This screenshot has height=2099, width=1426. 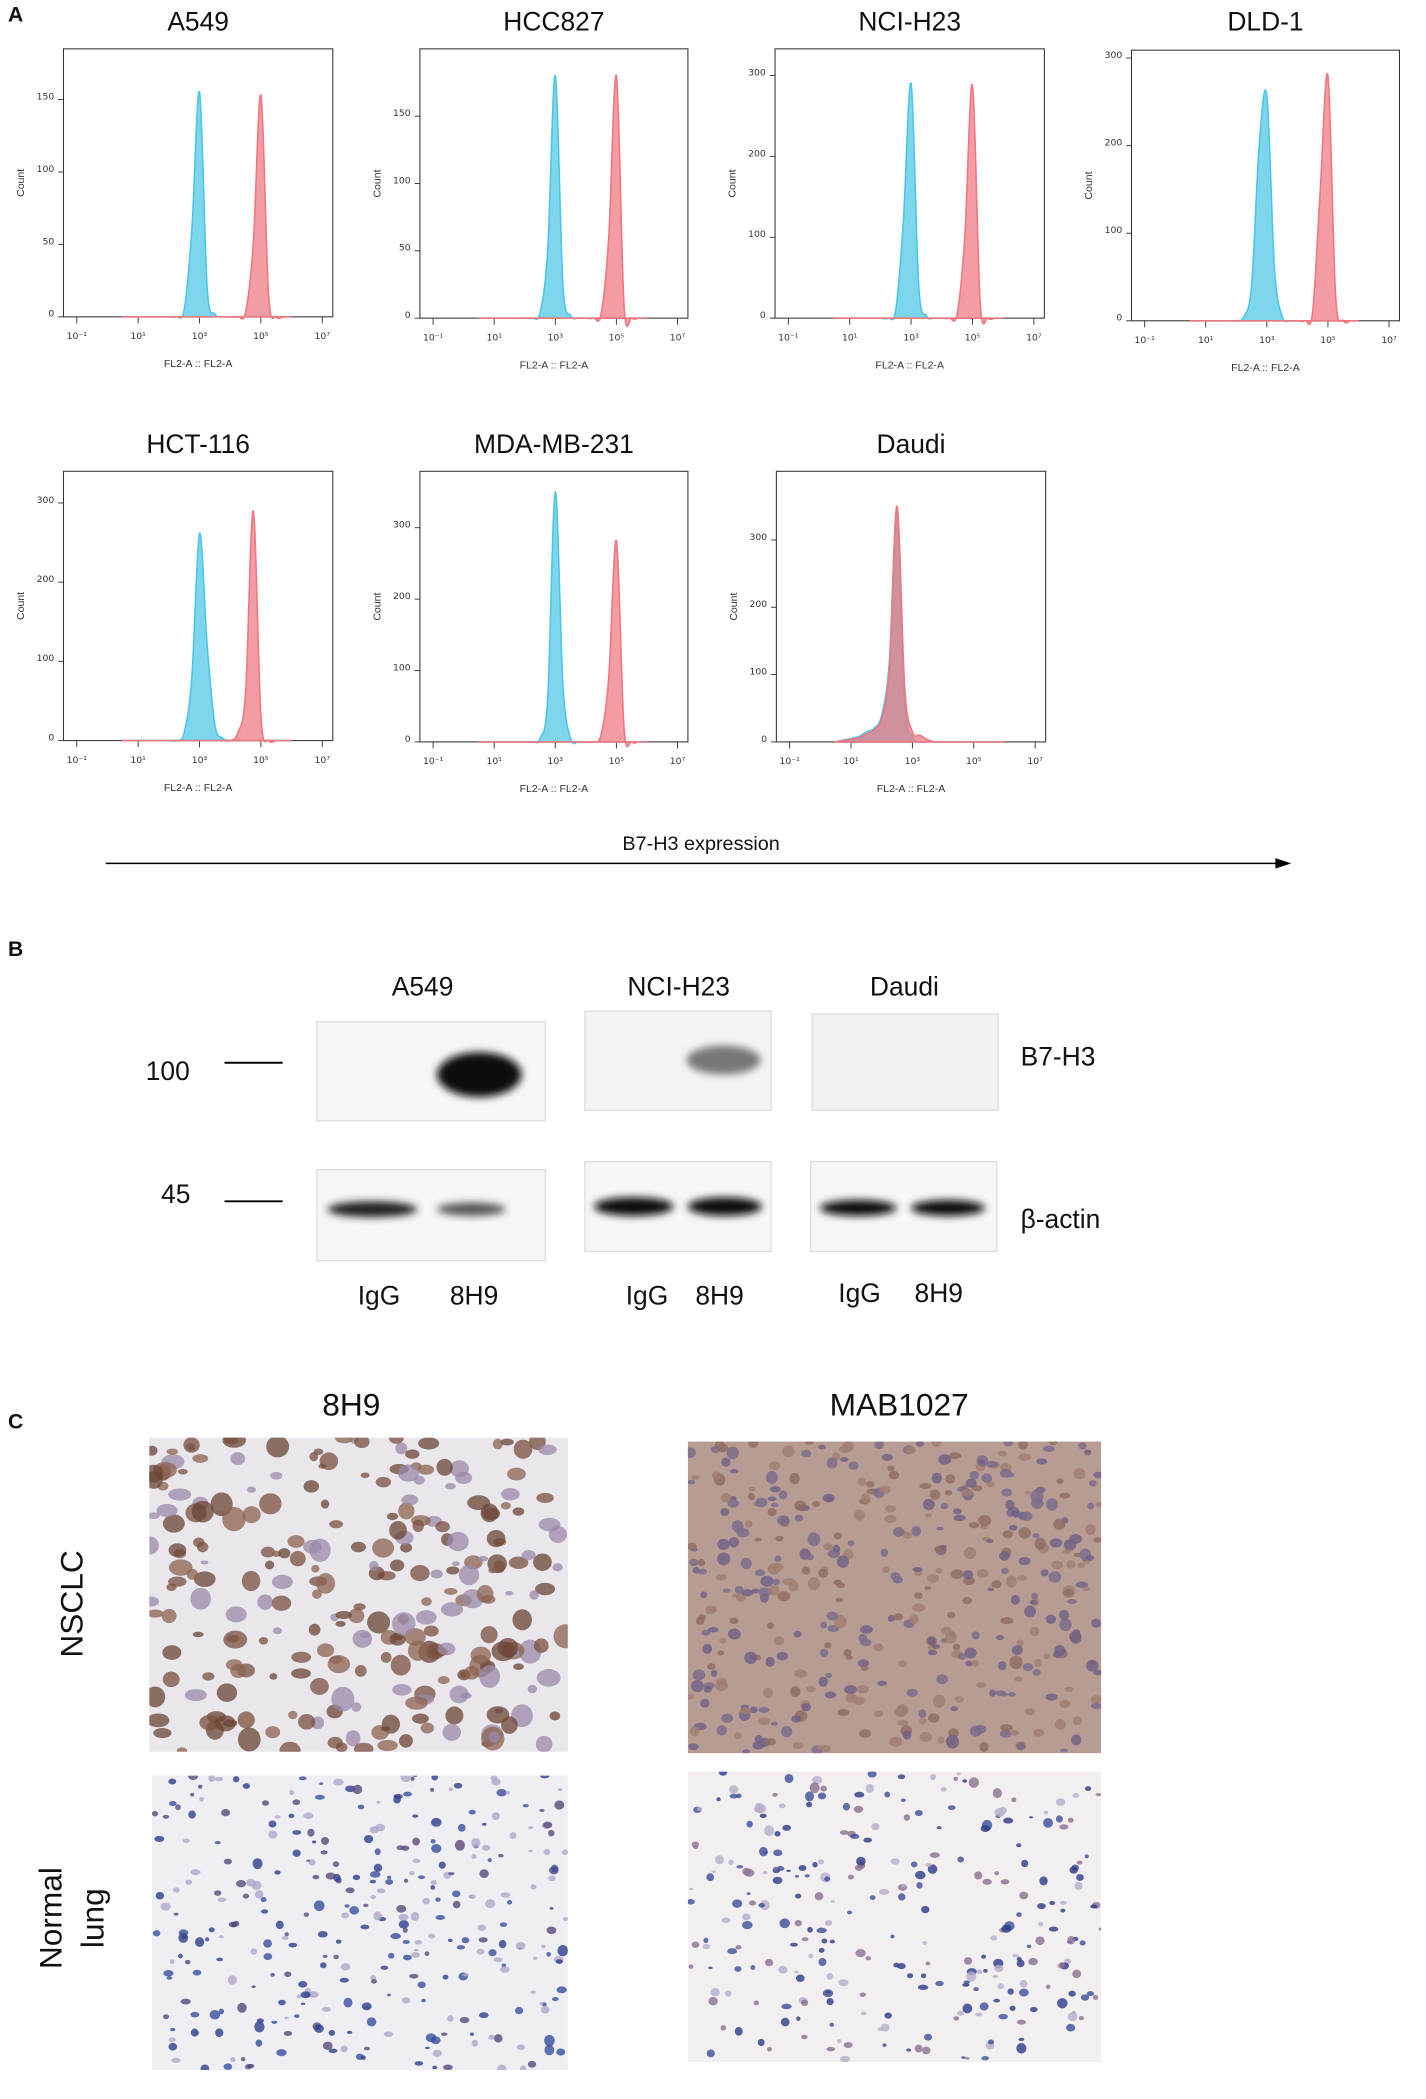 I want to click on y-tick-label: 0, so click(x=1119, y=318).